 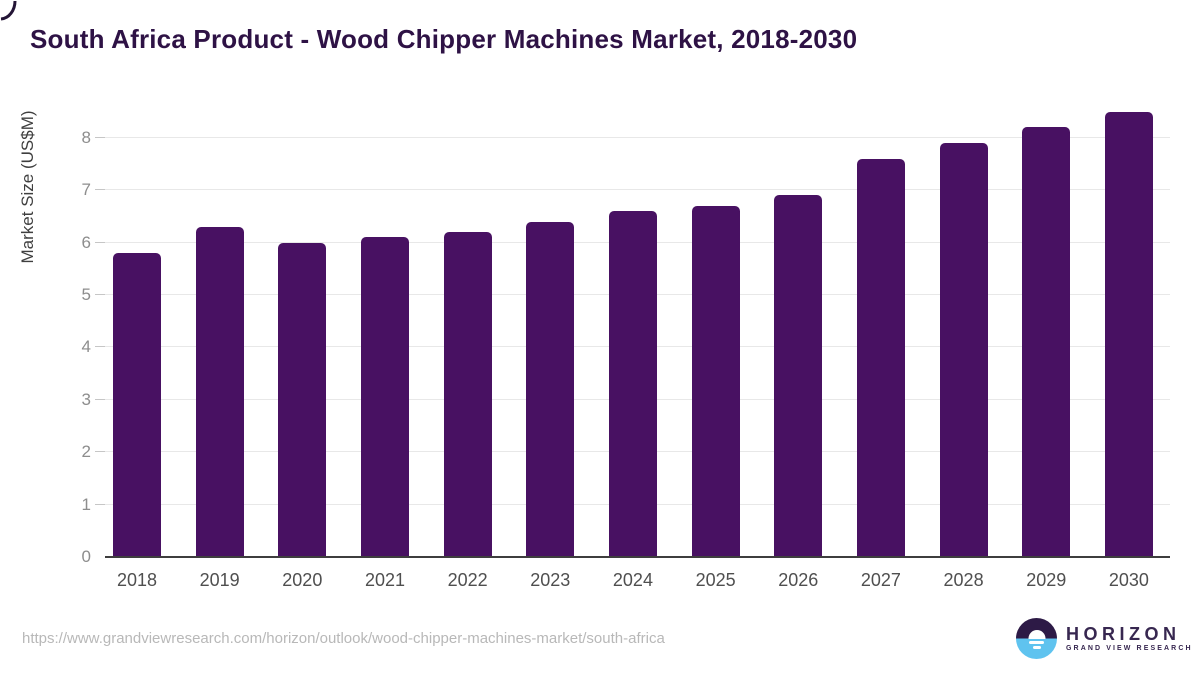 I want to click on x-tick-label-2019: 2019, so click(x=219, y=580).